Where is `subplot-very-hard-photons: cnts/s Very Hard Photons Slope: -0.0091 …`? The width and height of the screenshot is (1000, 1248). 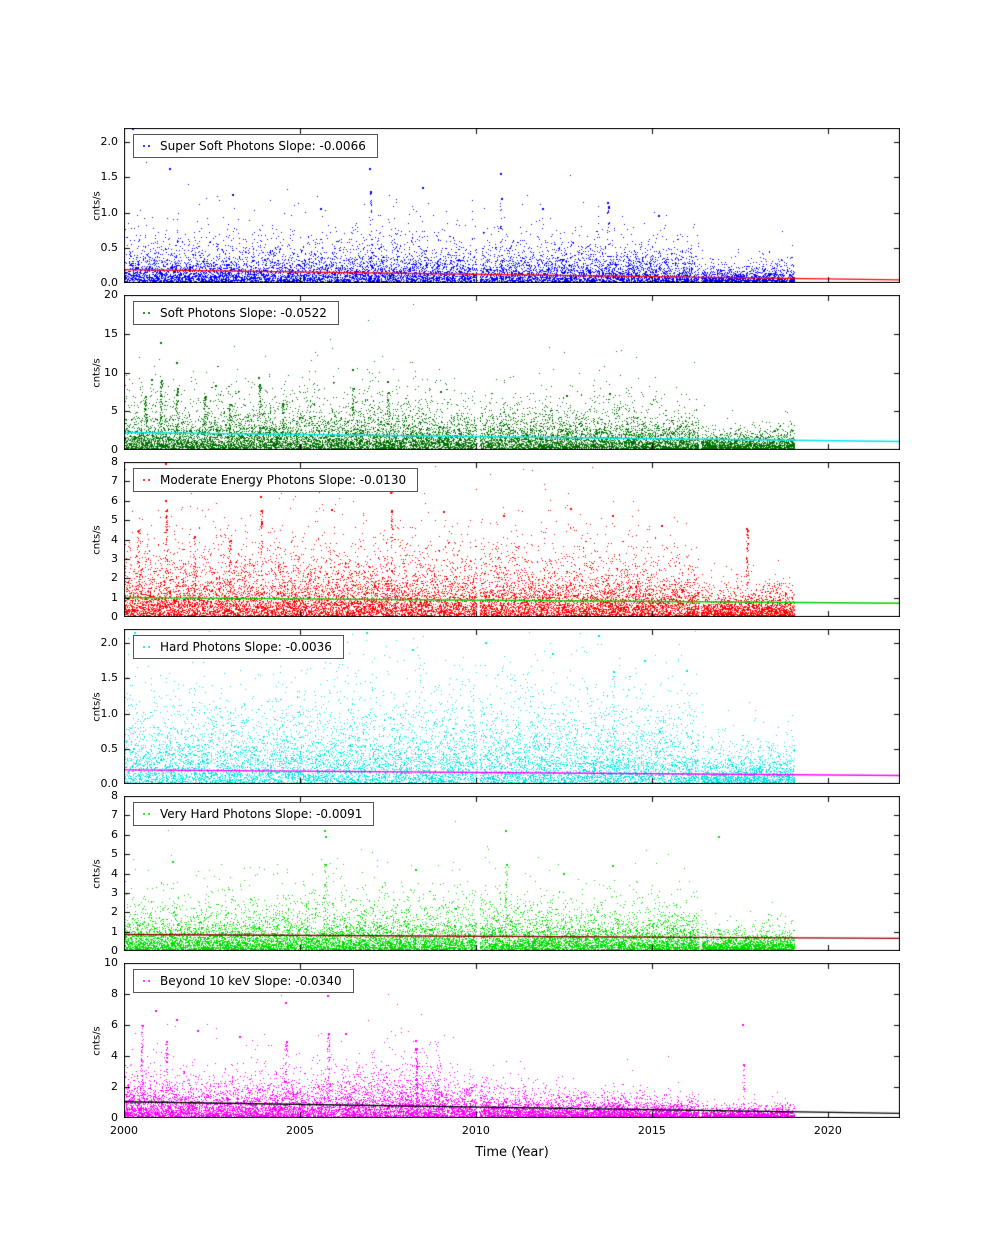 subplot-very-hard-photons: cnts/s Very Hard Photons Slope: -0.0091 … is located at coordinates (500, 873).